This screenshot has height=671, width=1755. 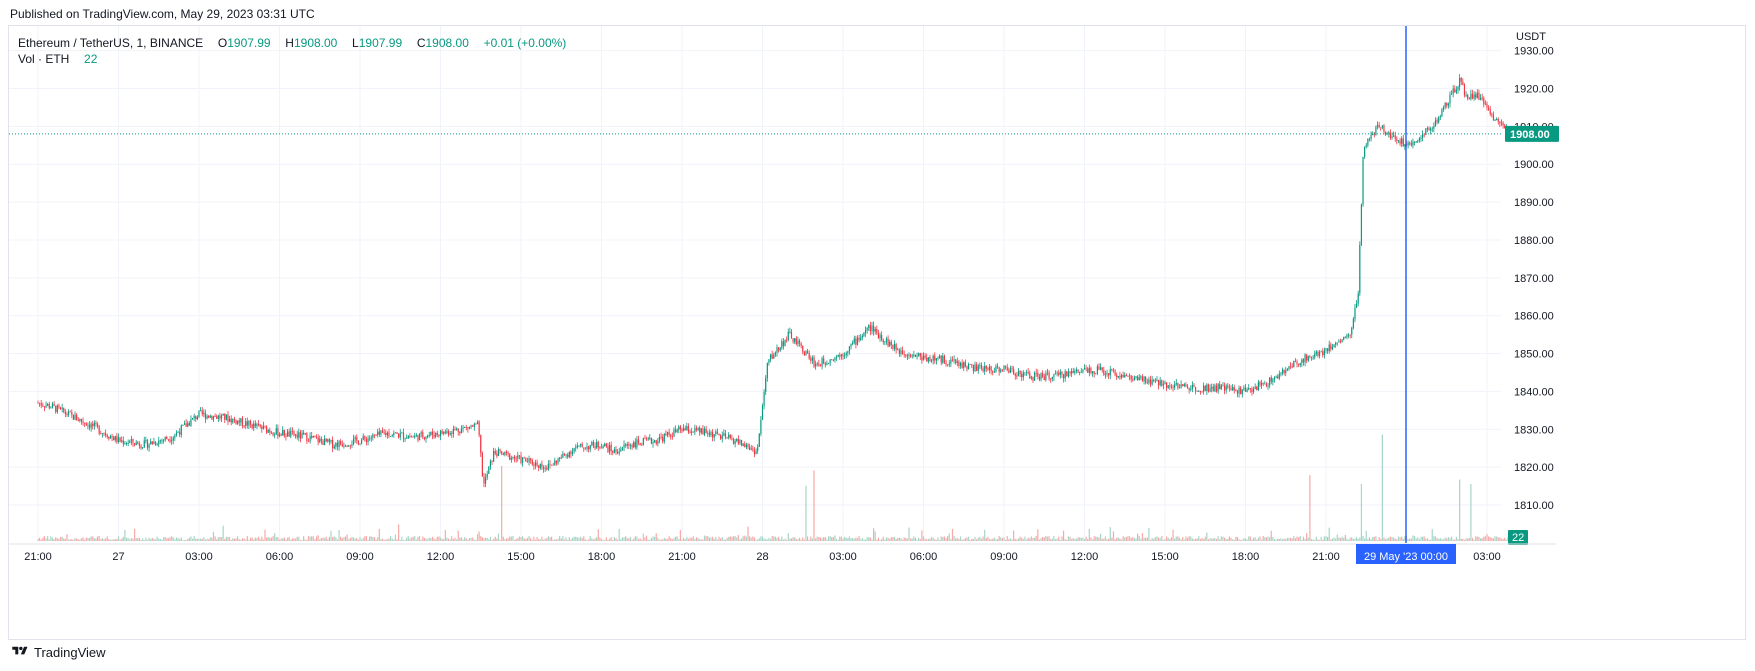 What do you see at coordinates (249, 43) in the screenshot?
I see `legend-open-value: 1907.99` at bounding box center [249, 43].